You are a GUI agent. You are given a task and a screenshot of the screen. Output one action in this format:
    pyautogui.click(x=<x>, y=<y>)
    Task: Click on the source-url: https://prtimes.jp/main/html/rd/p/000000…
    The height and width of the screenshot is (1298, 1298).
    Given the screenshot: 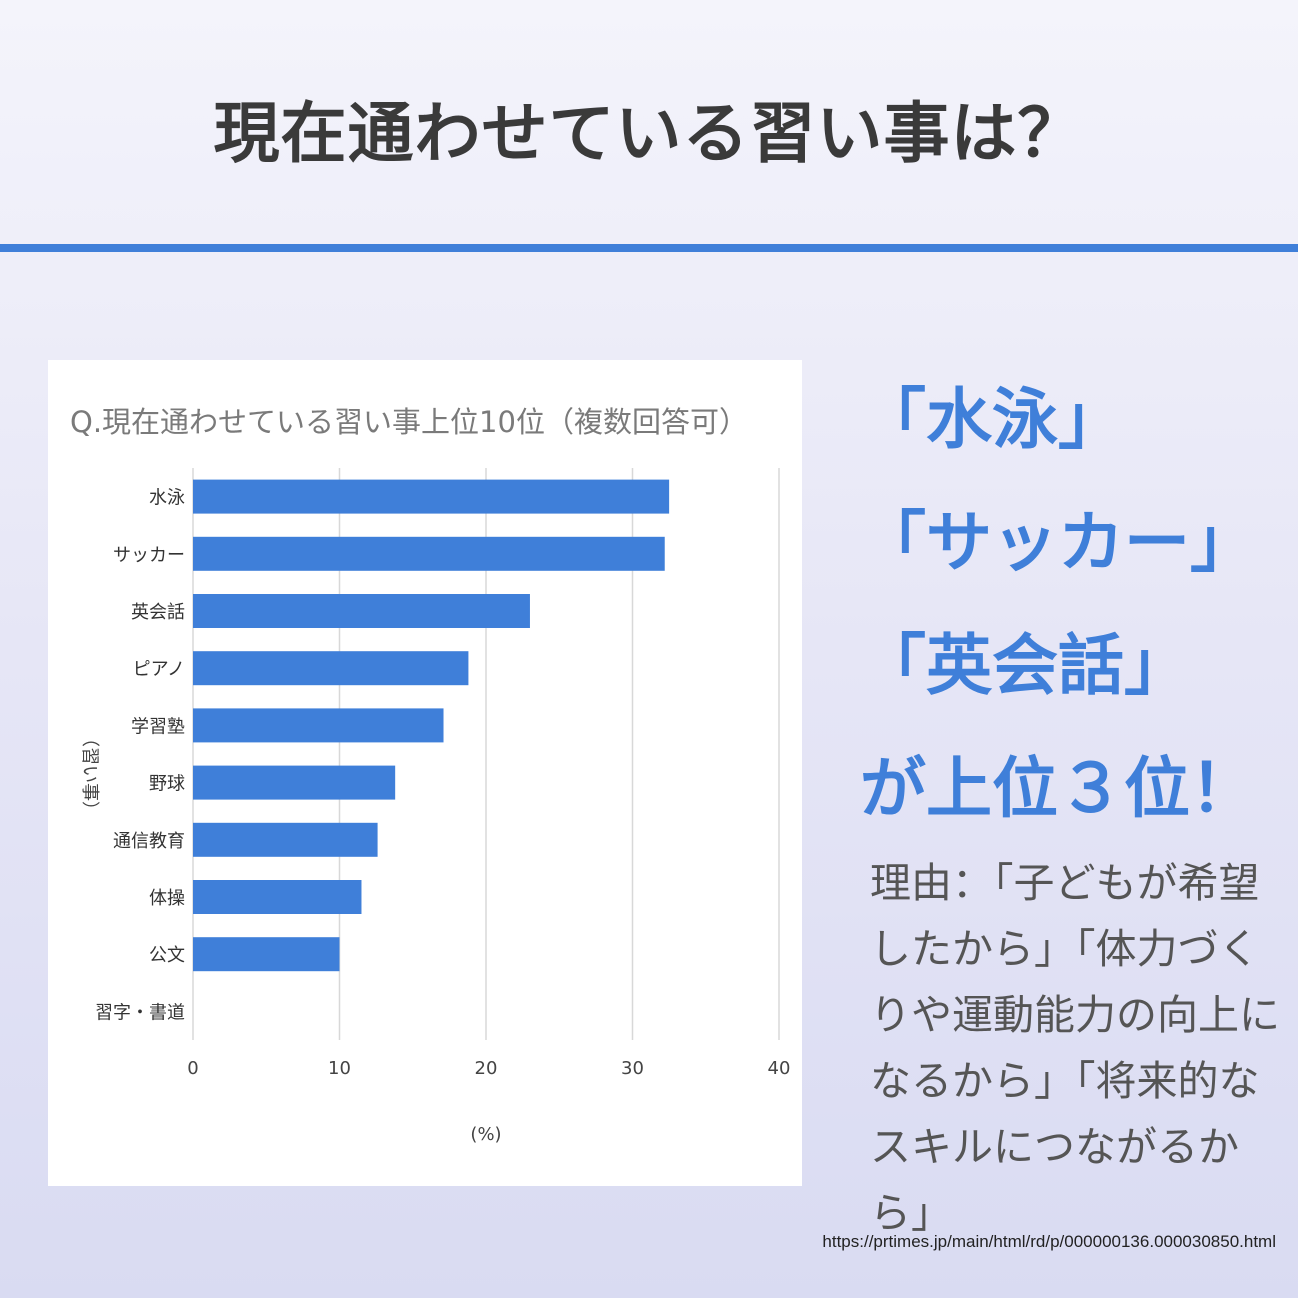 What is the action you would take?
    pyautogui.click(x=1049, y=1241)
    